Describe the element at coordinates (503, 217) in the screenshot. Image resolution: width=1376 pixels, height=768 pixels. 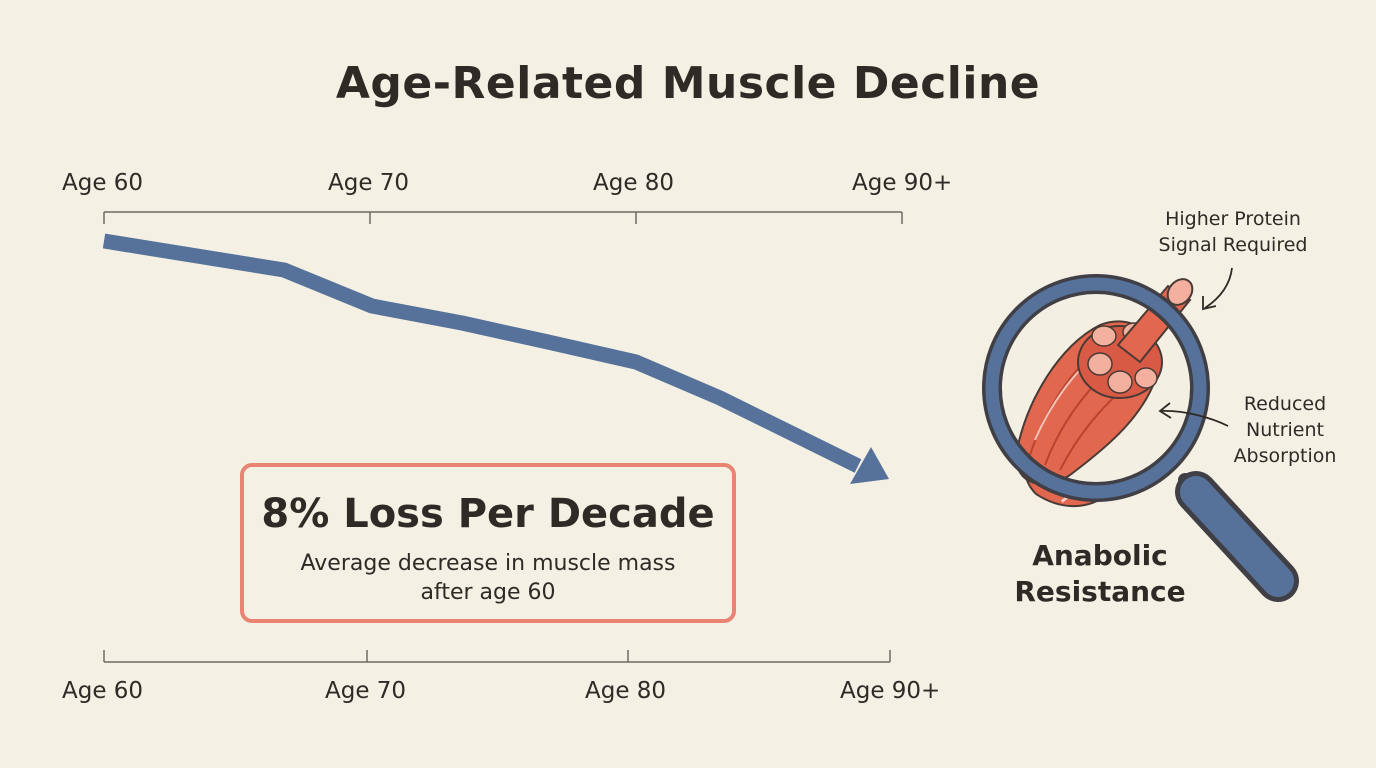
I see `top-axis` at that location.